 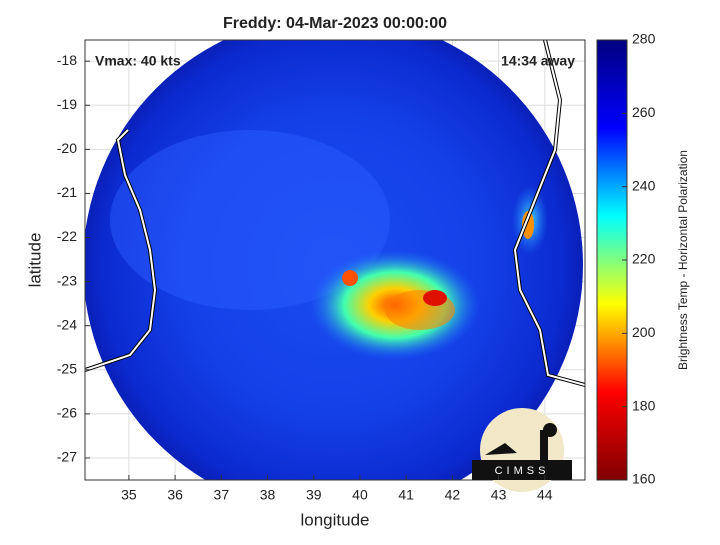 What do you see at coordinates (138, 61) in the screenshot?
I see `annotation: Vmax: 40 kts` at bounding box center [138, 61].